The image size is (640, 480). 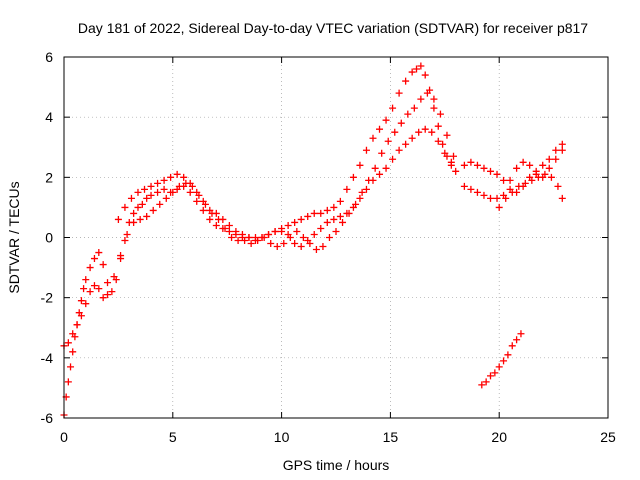 What do you see at coordinates (49, 117) in the screenshot?
I see `y-tick-label: 4` at bounding box center [49, 117].